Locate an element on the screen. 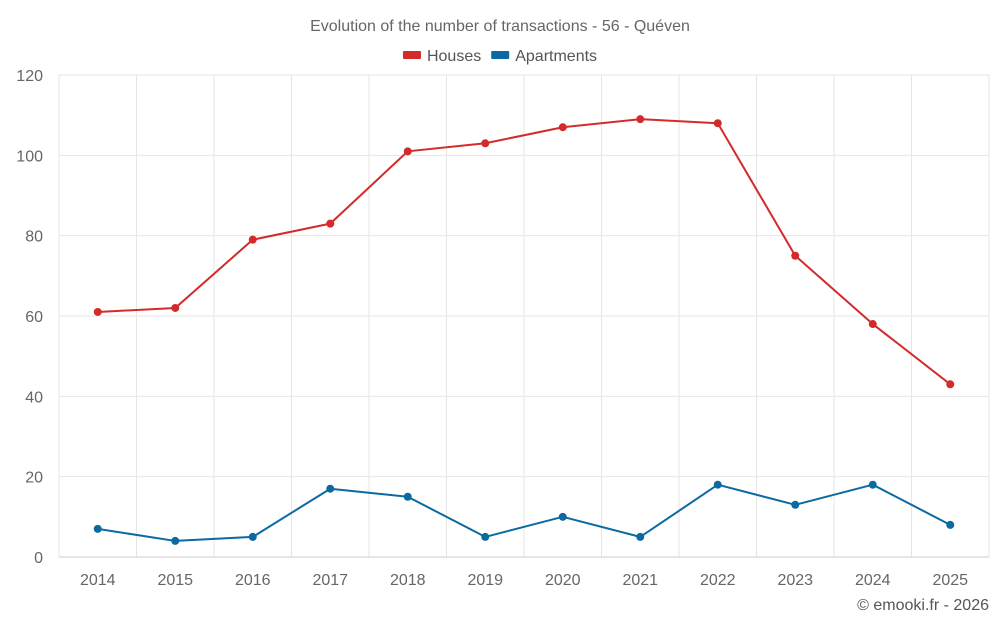  series-apartments is located at coordinates (524, 512).